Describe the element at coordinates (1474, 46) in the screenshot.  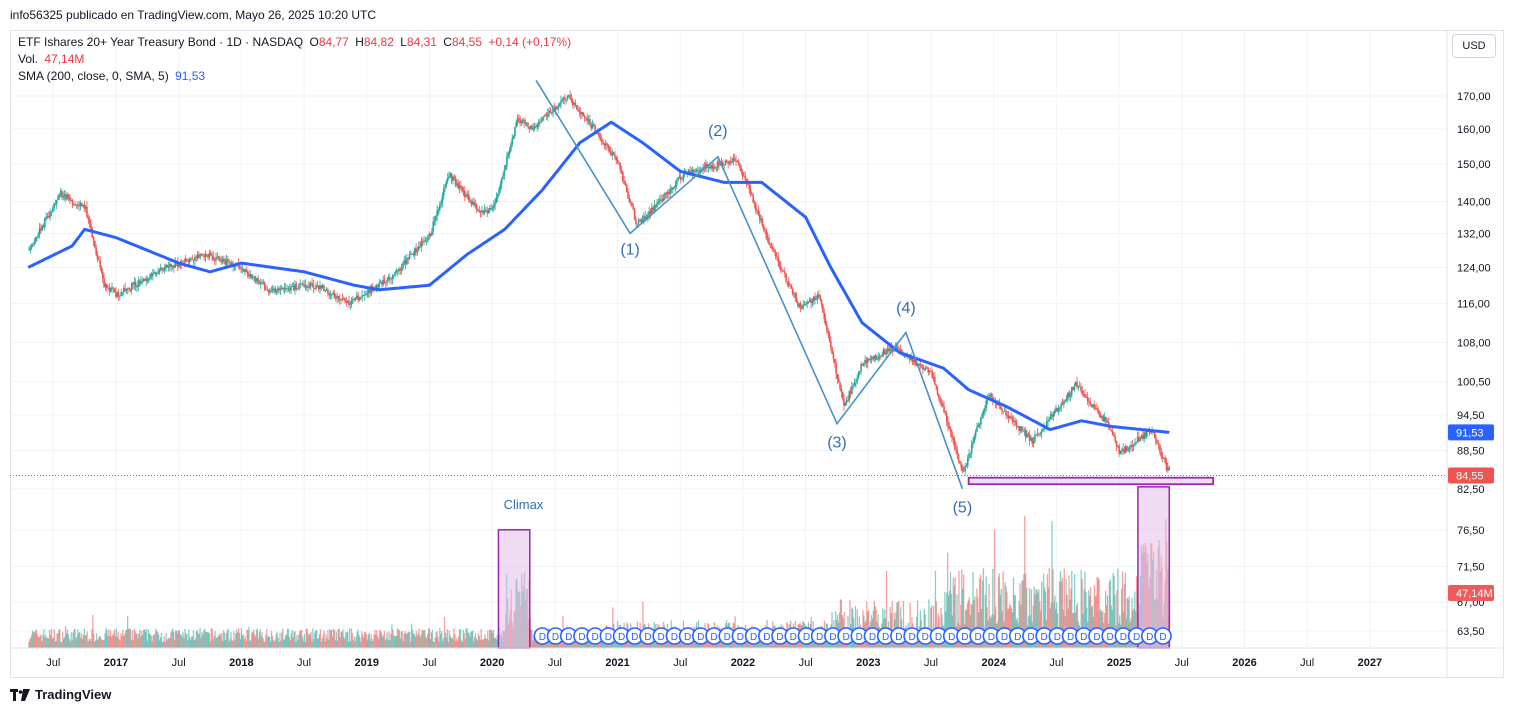
I see `currency-button: USD` at that location.